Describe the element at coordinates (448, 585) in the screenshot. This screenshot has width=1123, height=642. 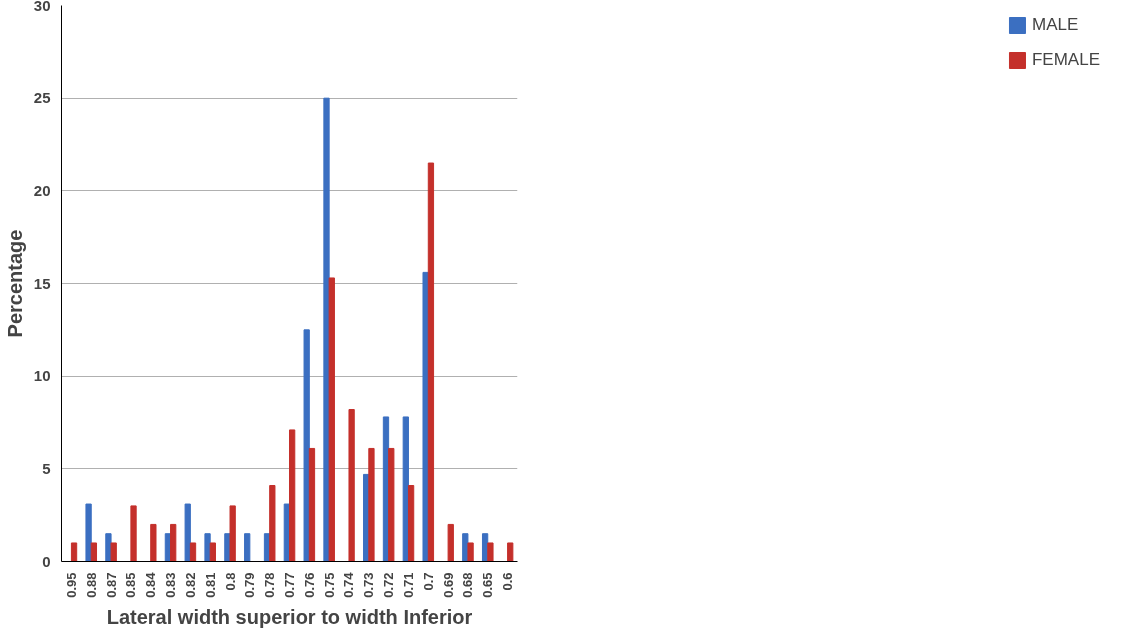
I see `x-tick-label: 0.69` at that location.